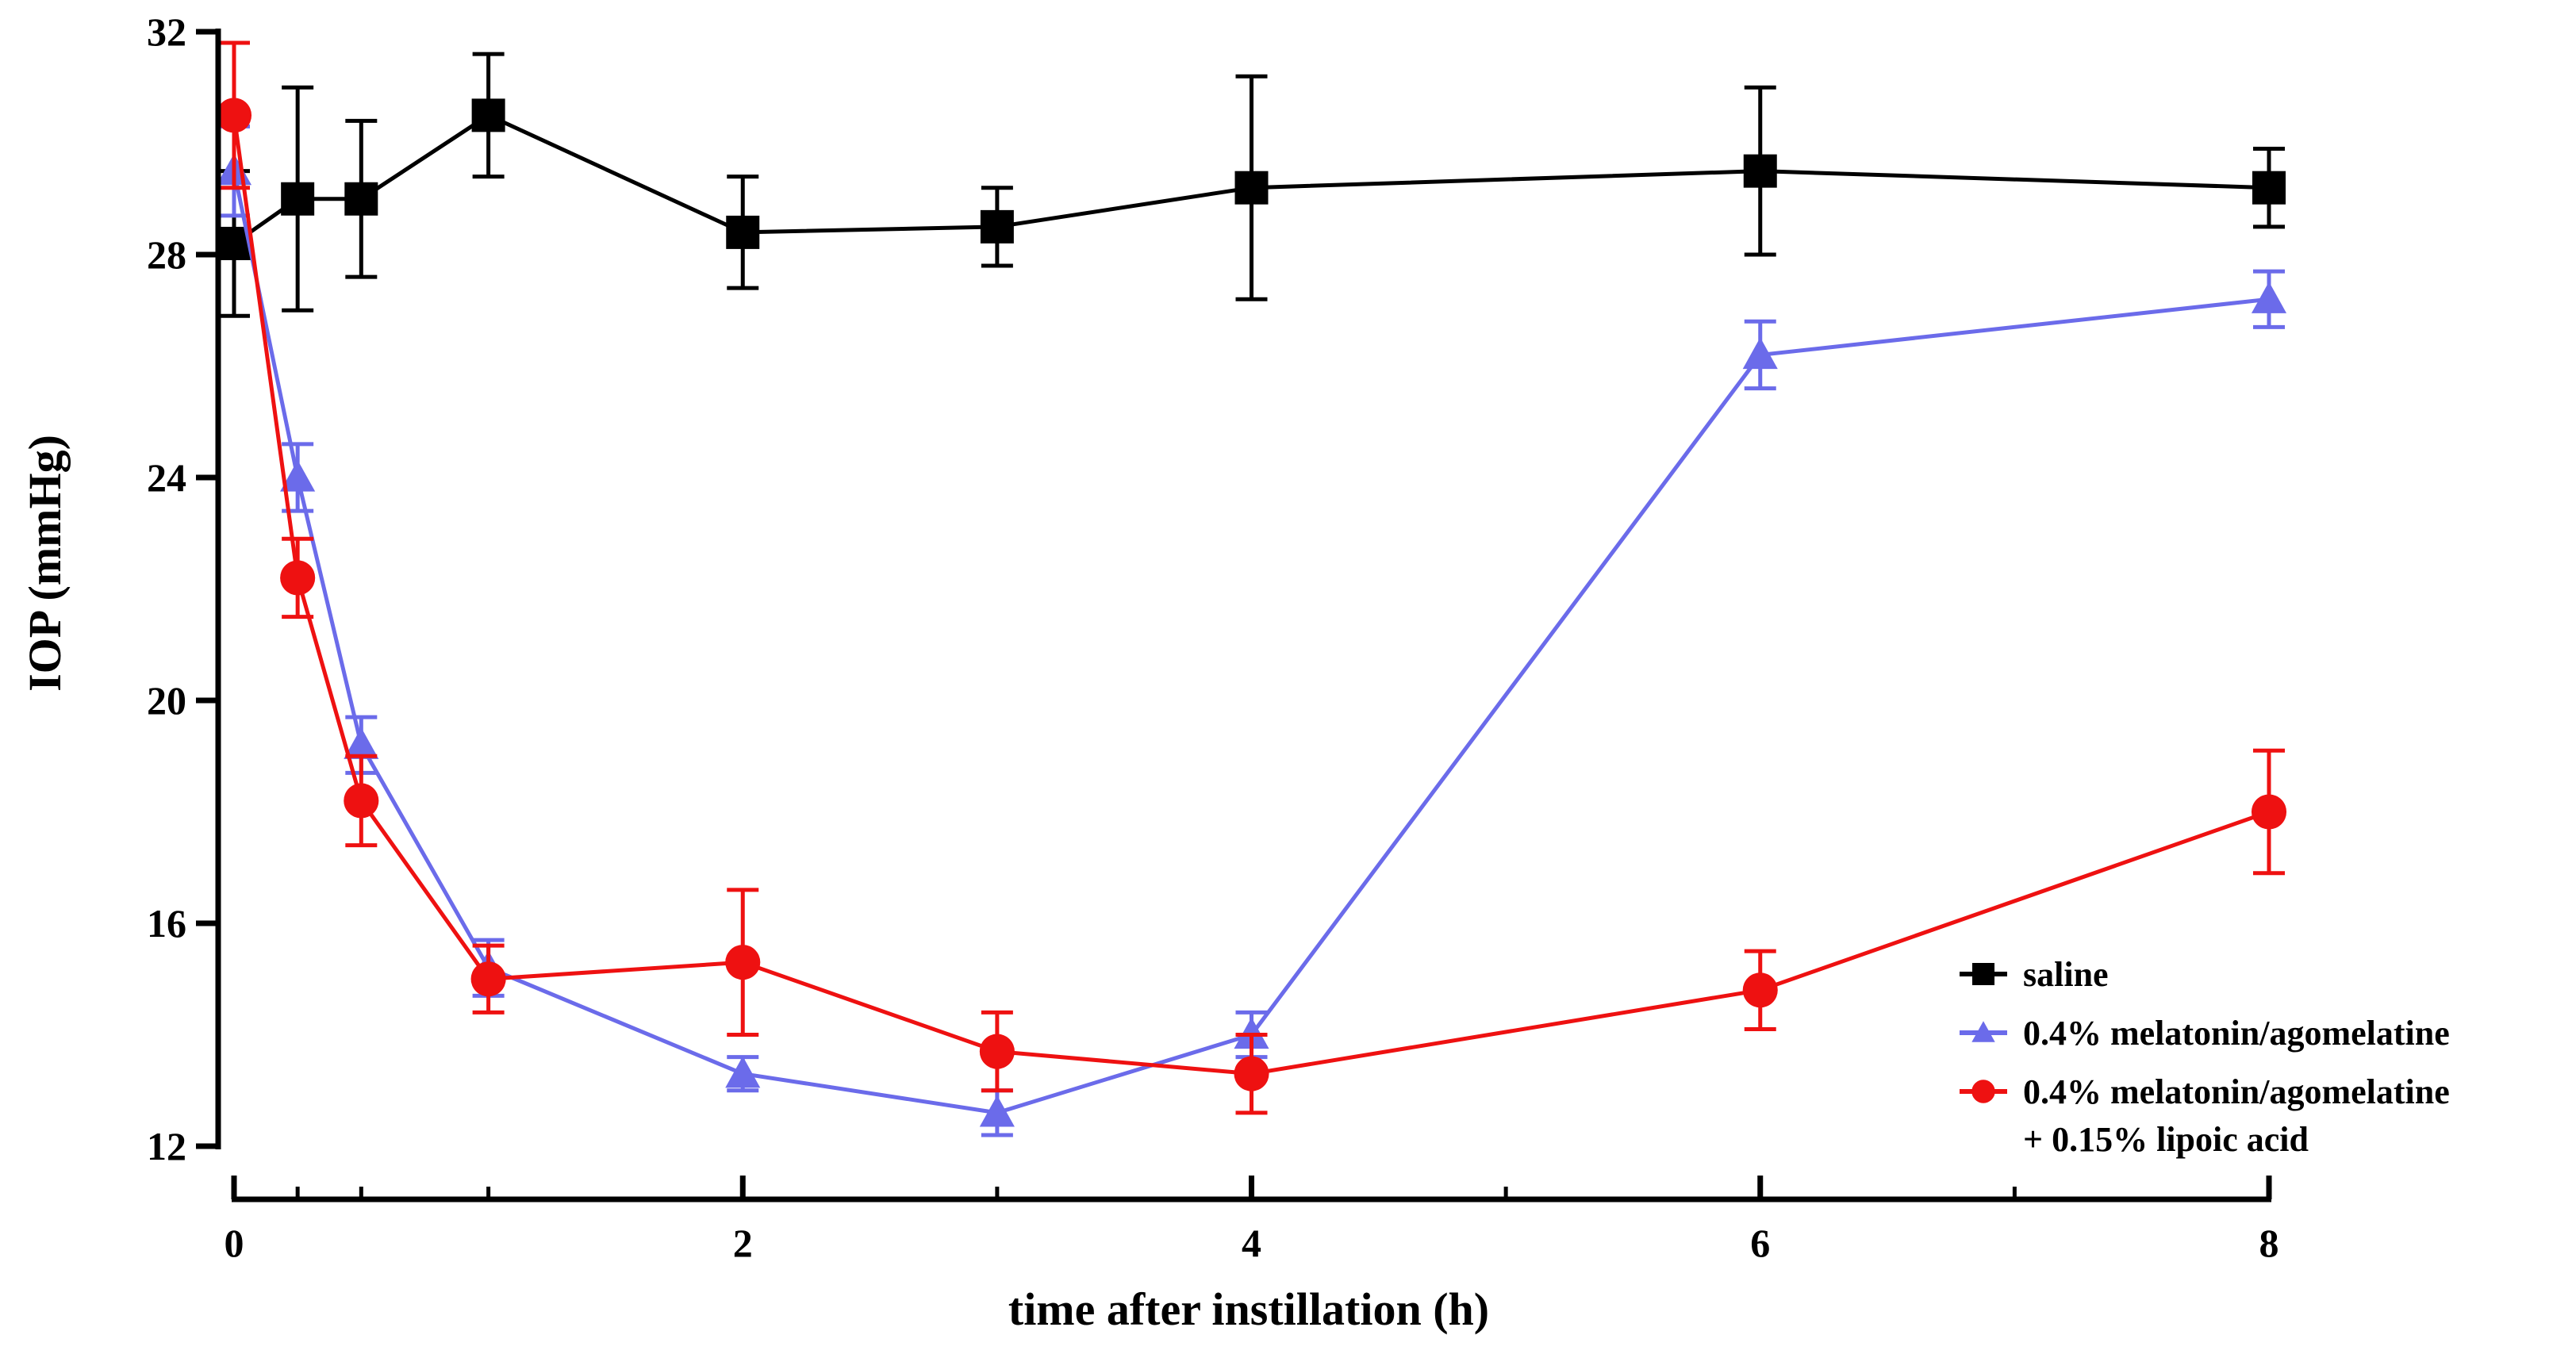 Image resolution: width=2576 pixels, height=1354 pixels. I want to click on y-tick-label: 28, so click(166, 254).